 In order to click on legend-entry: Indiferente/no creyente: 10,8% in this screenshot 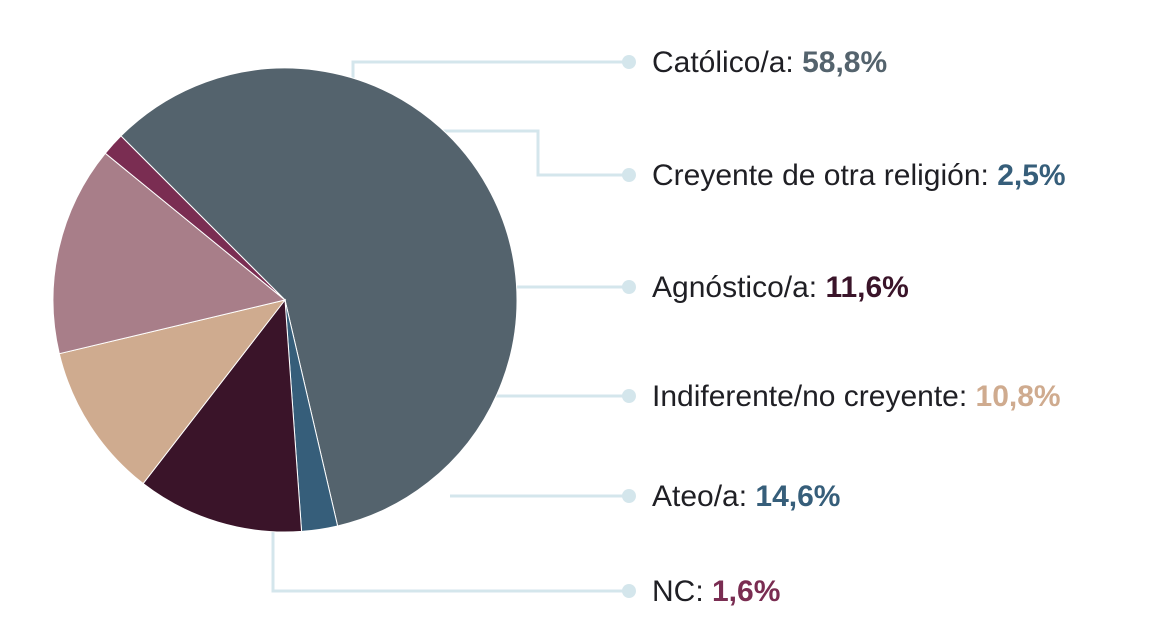, I will do `click(856, 396)`.